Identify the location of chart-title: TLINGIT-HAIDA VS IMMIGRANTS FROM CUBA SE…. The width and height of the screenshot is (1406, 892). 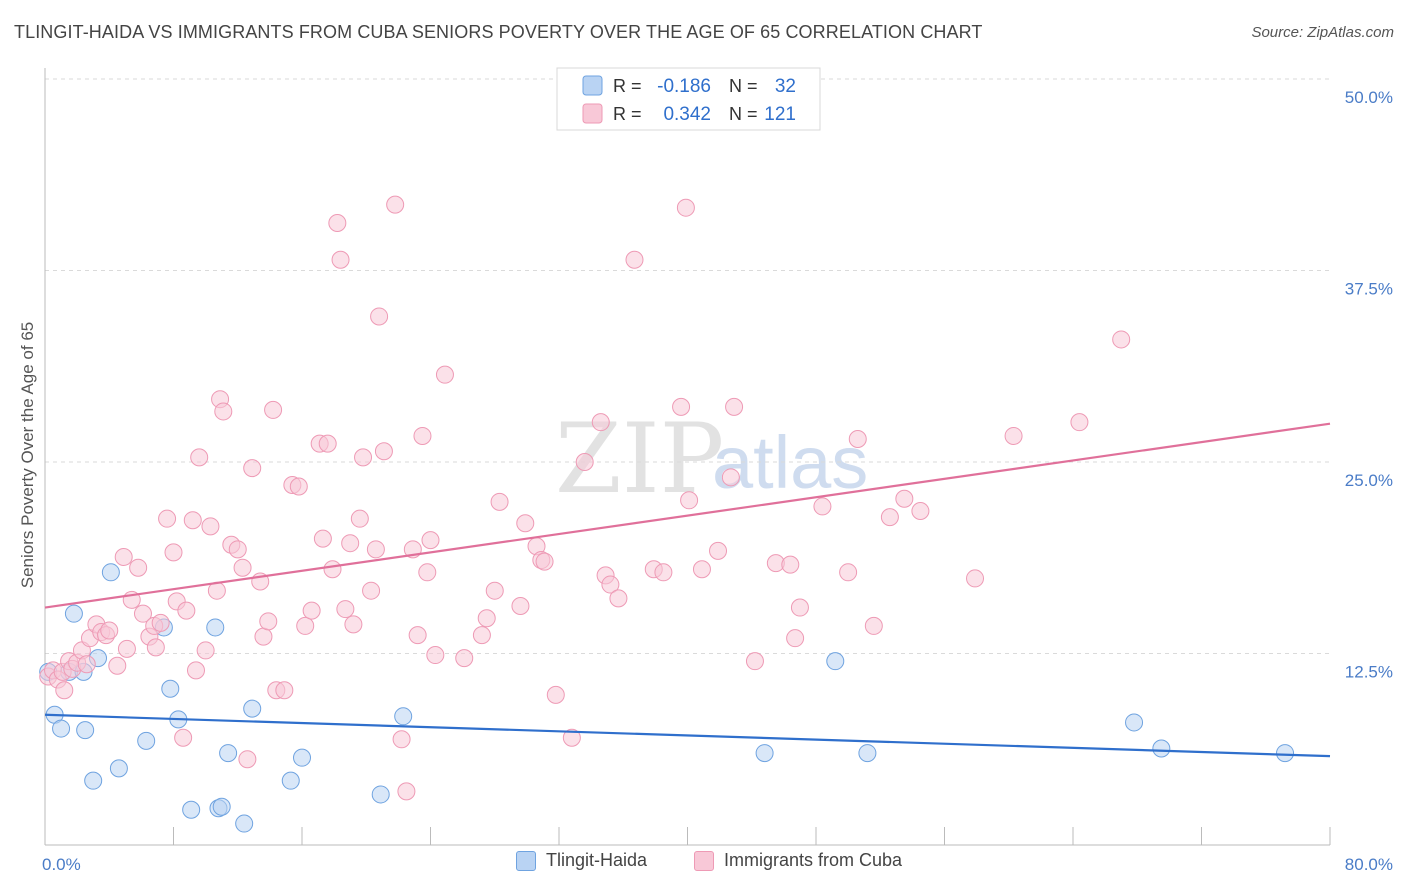
(498, 32).